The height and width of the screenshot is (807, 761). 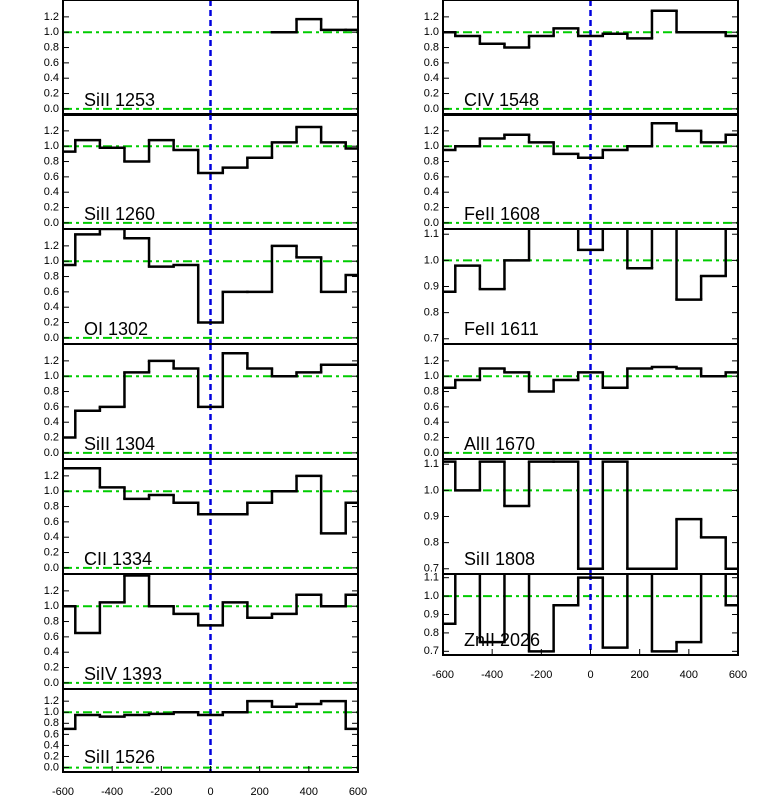 What do you see at coordinates (118, 559) in the screenshot?
I see `panel-label: CII 1334` at bounding box center [118, 559].